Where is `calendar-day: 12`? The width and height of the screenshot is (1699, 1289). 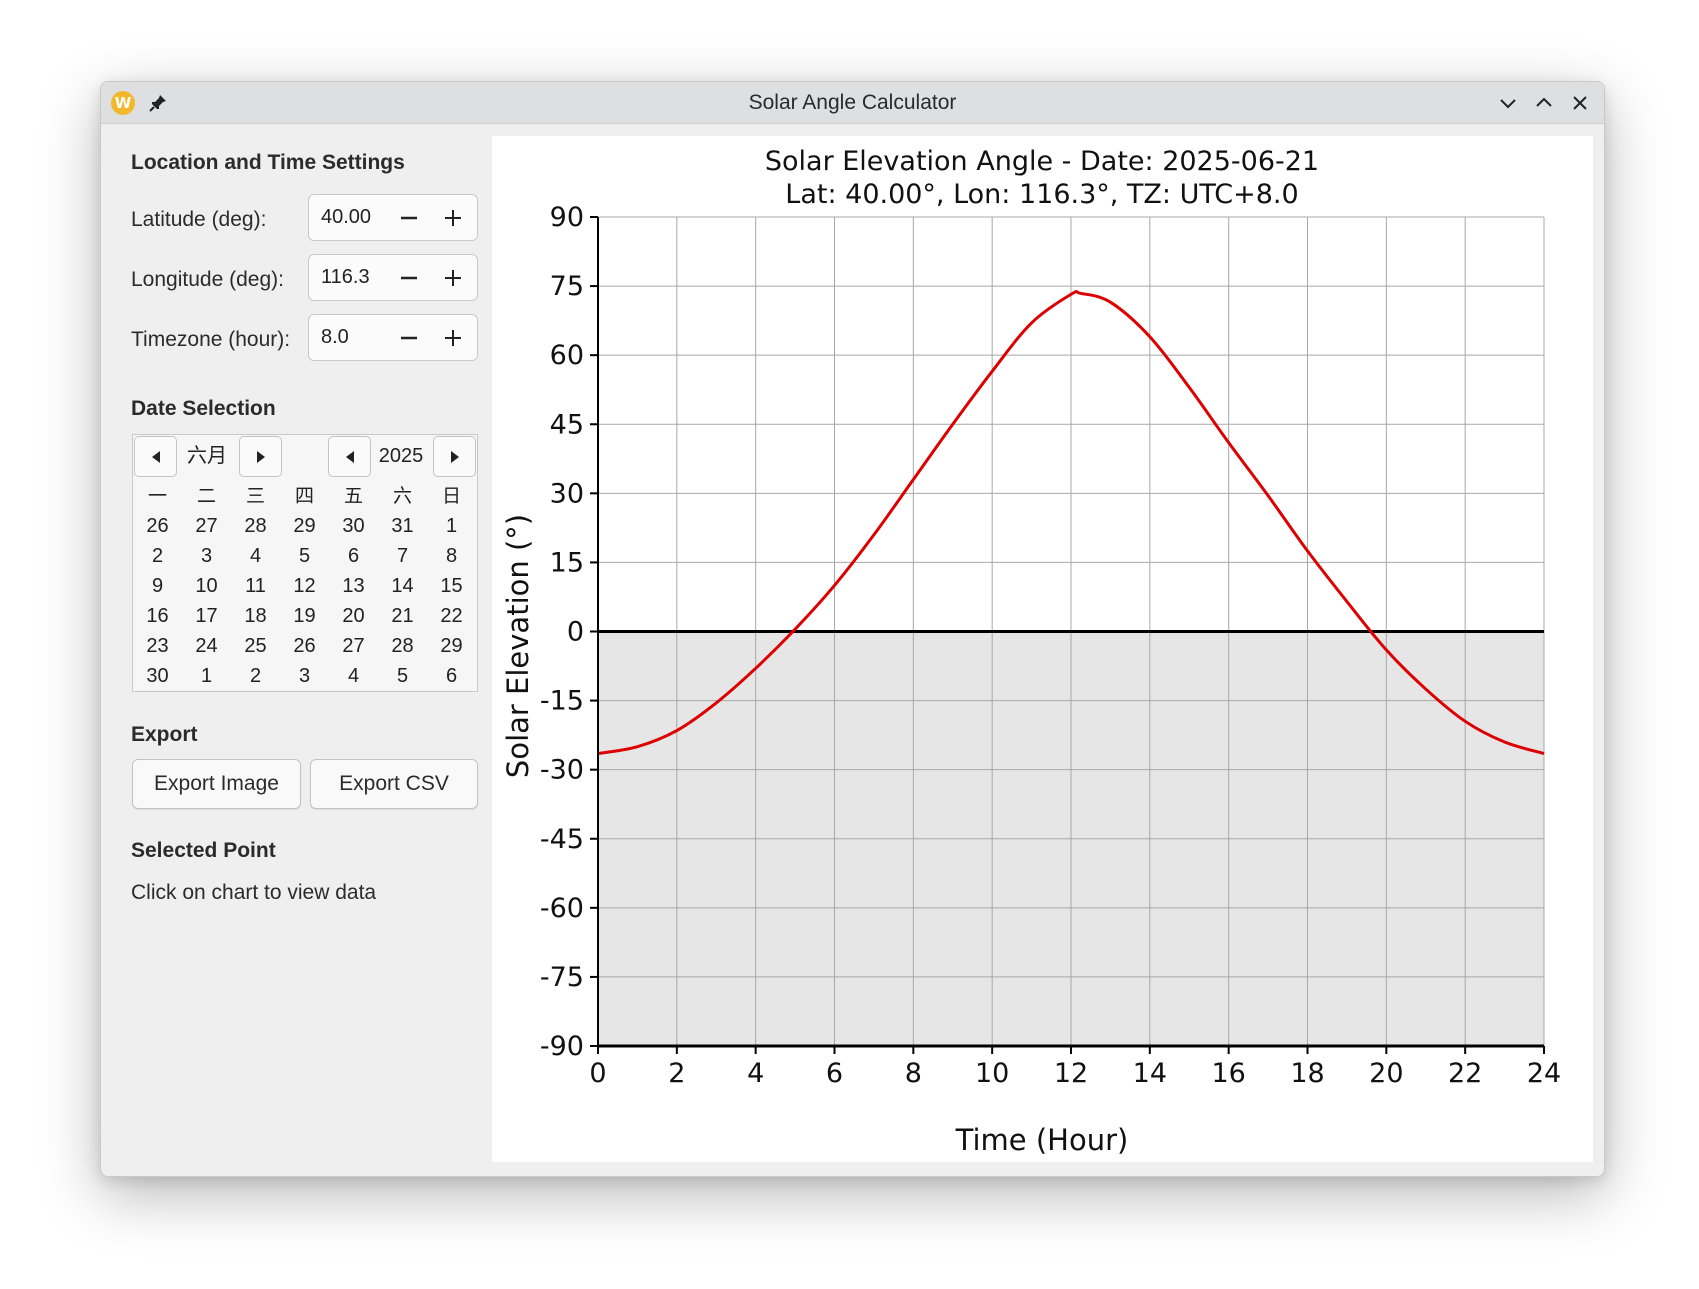
calendar-day: 12 is located at coordinates (304, 586).